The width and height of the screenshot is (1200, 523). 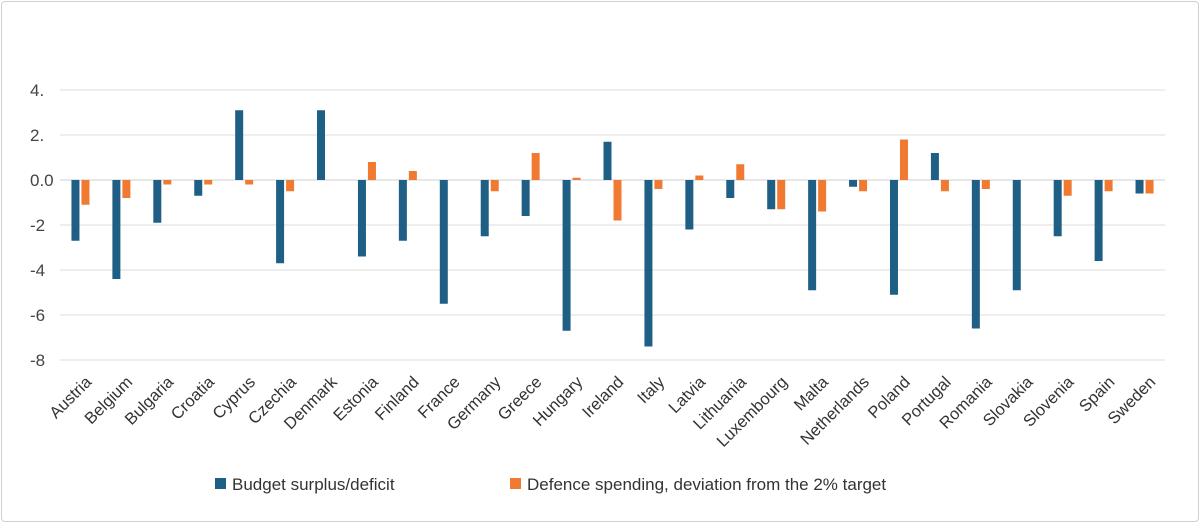 What do you see at coordinates (771, 195) in the screenshot?
I see `bar-budget-luxembourg` at bounding box center [771, 195].